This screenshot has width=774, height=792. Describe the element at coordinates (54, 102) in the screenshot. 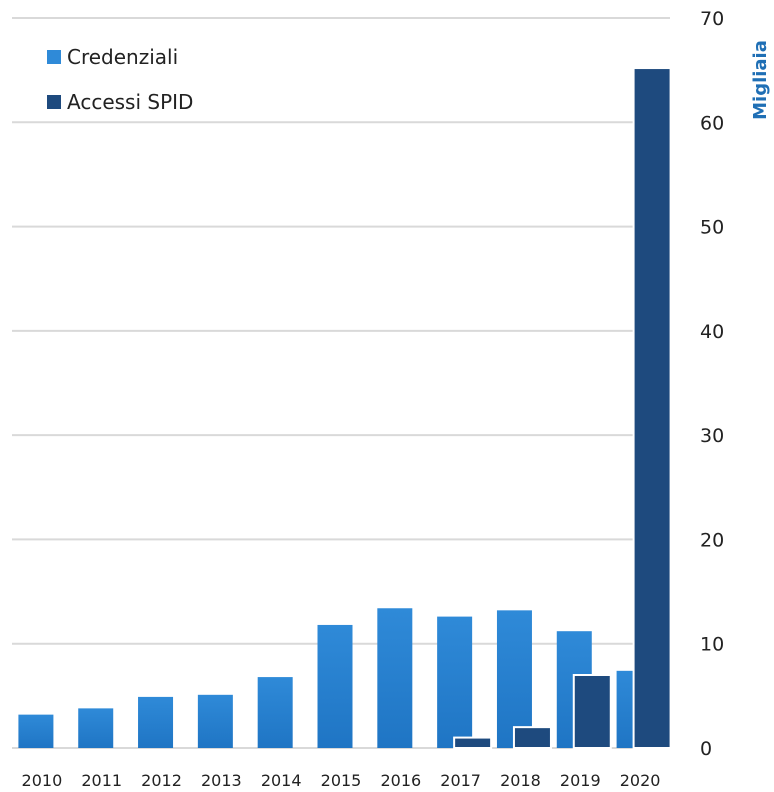

I see `legend-swatch-accessi-spid` at that location.